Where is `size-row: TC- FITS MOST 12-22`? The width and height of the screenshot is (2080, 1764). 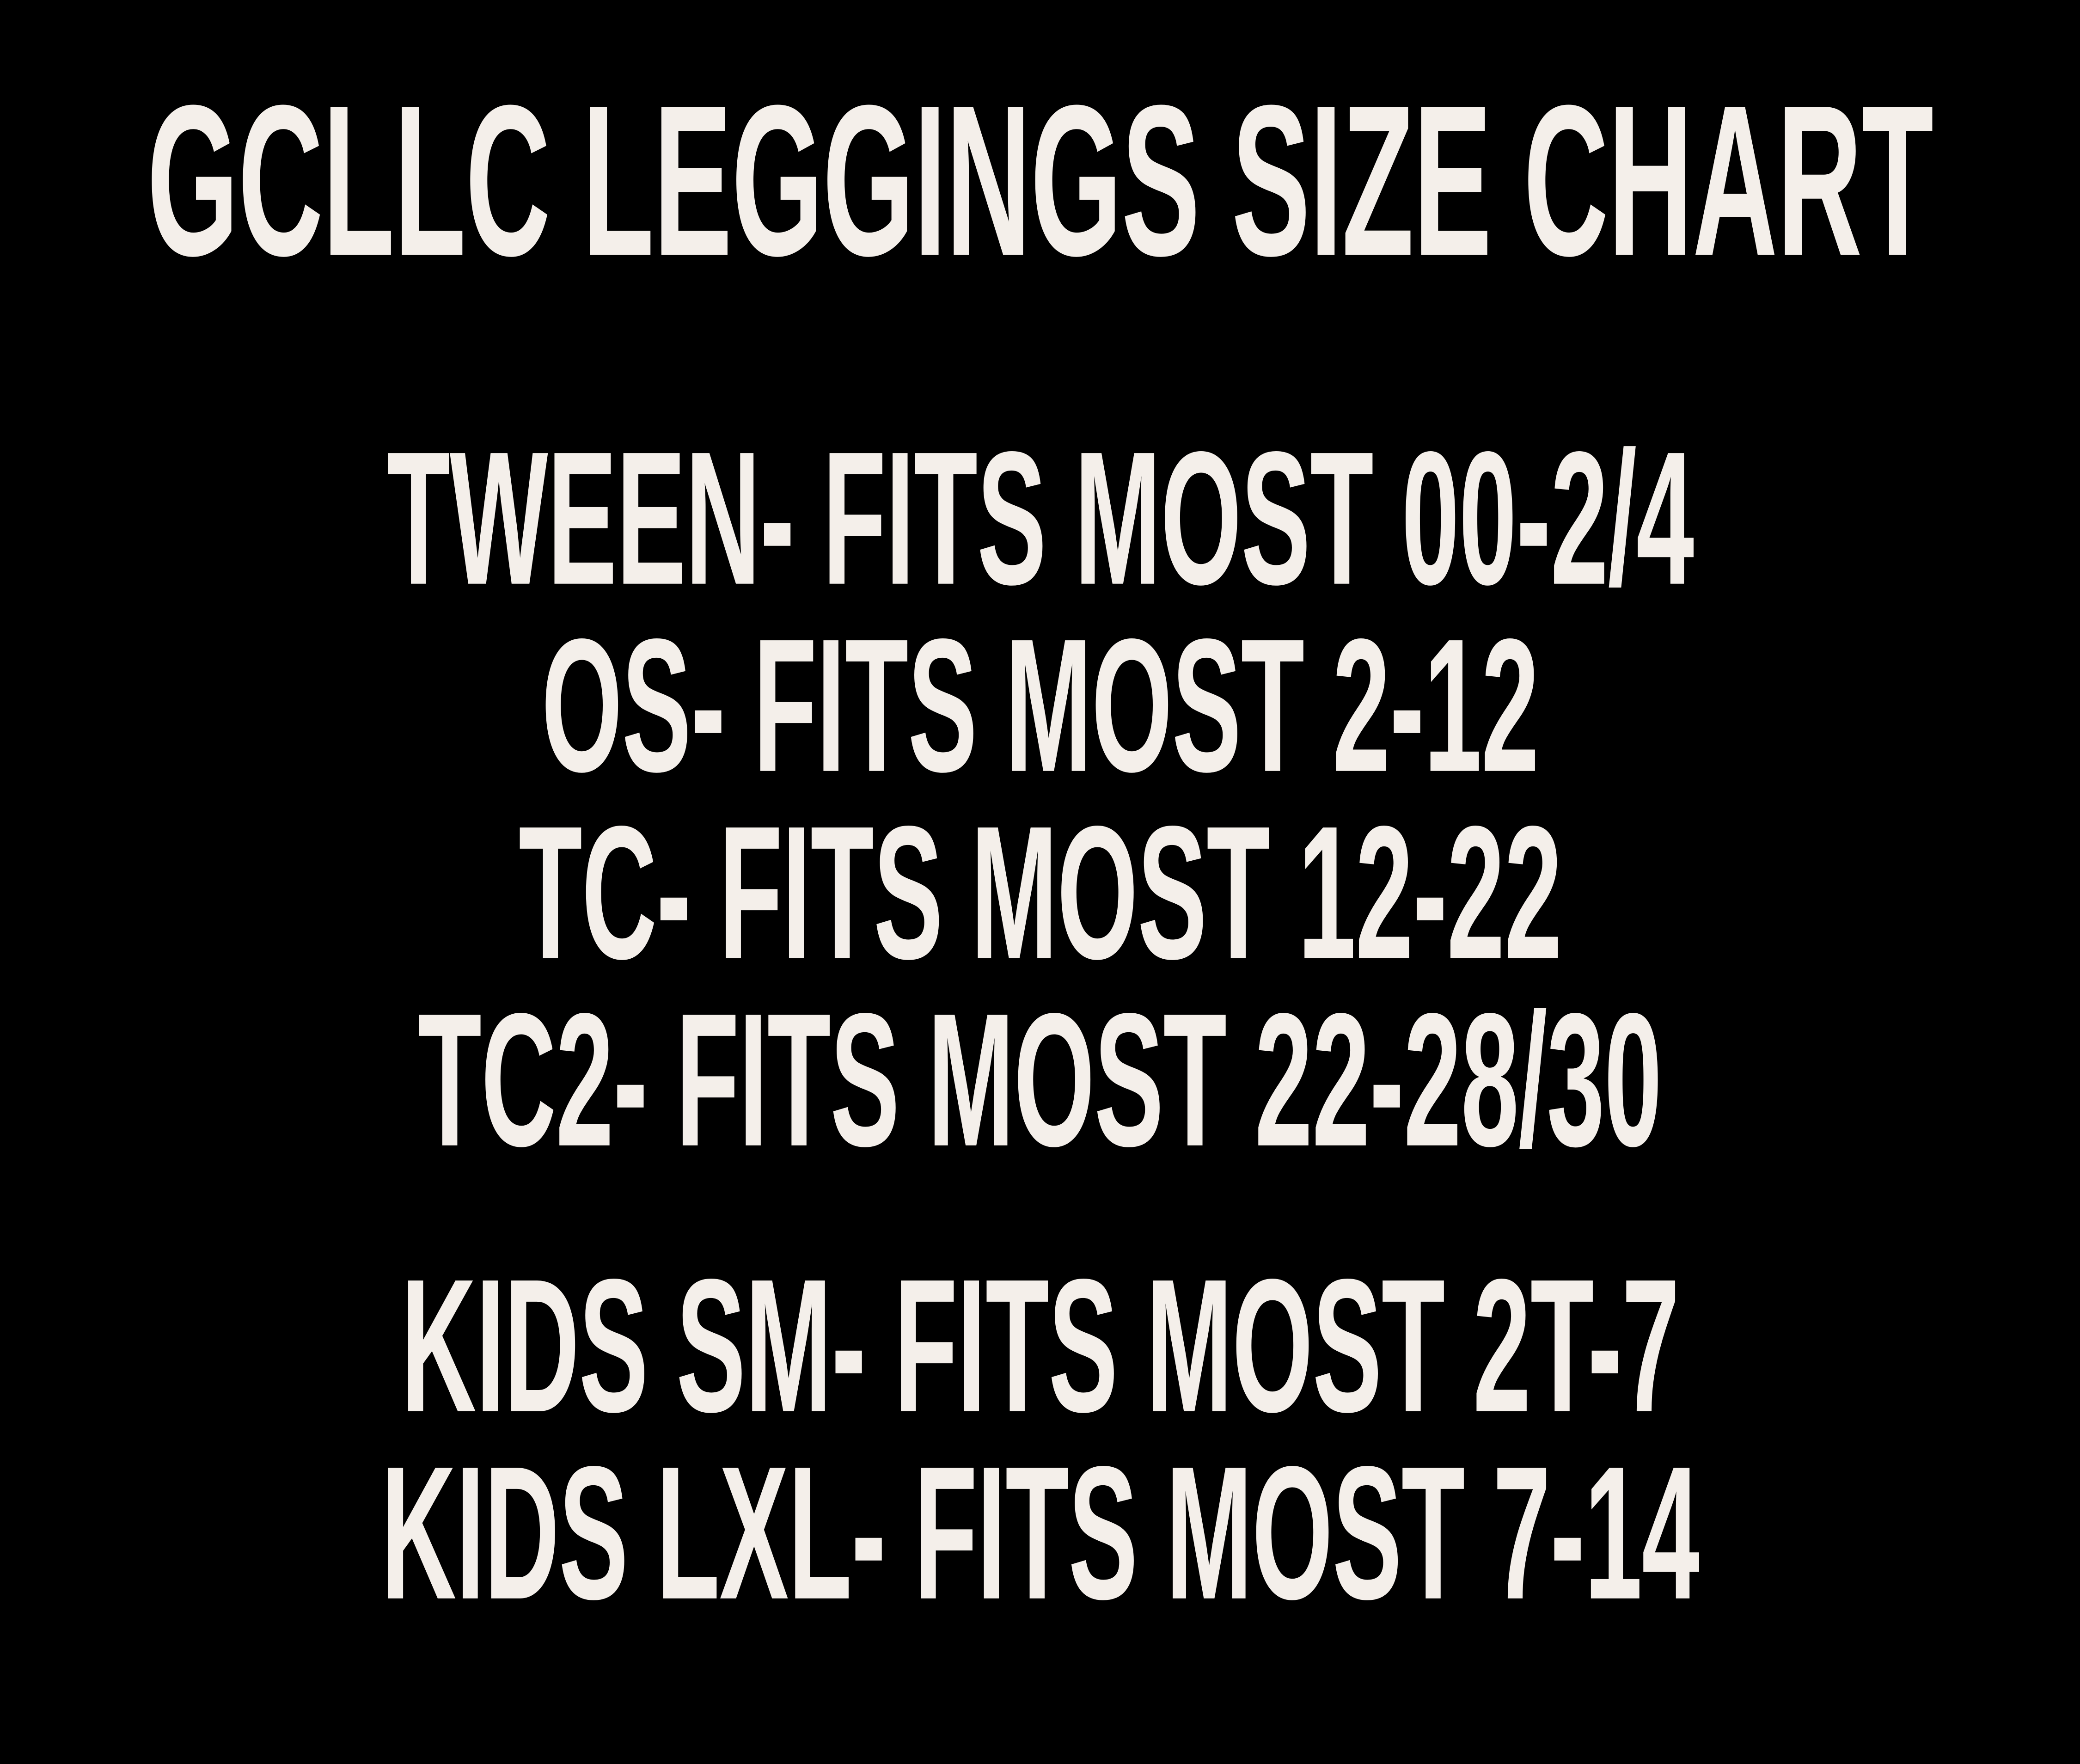 size-row: TC- FITS MOST 12-22 is located at coordinates (1040, 893).